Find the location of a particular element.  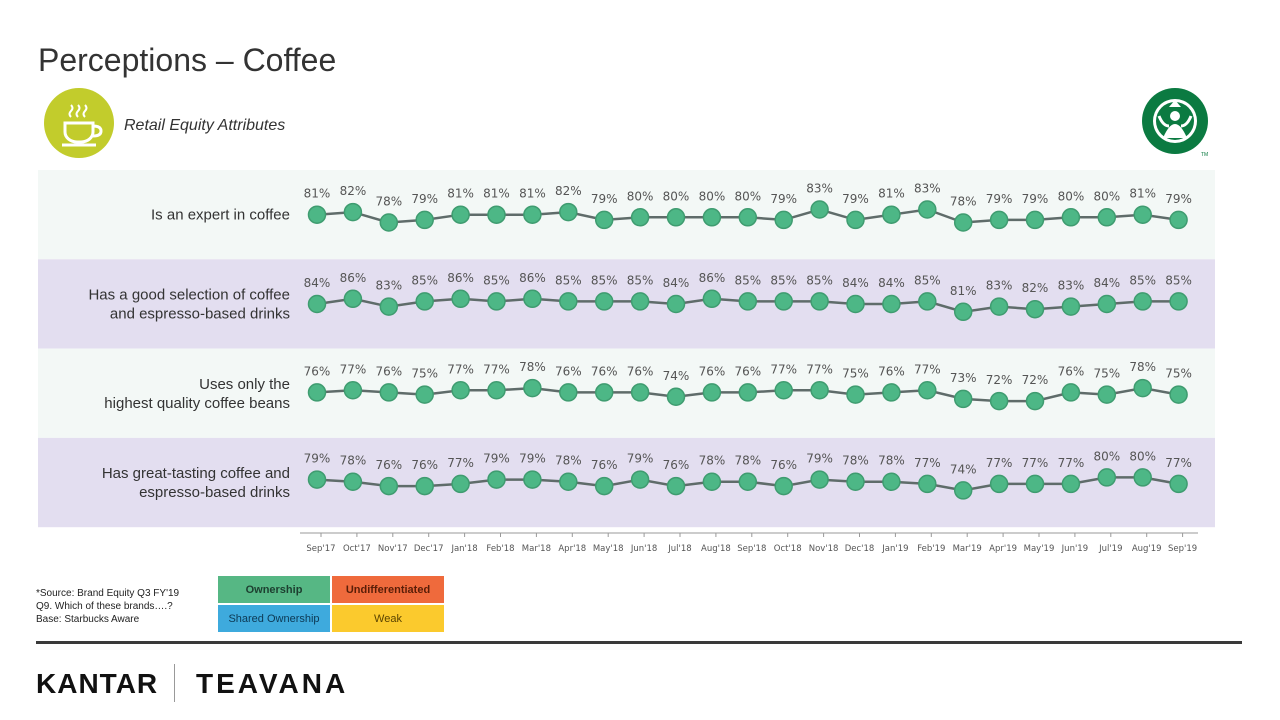

legend-weak: Weak is located at coordinates (388, 618).